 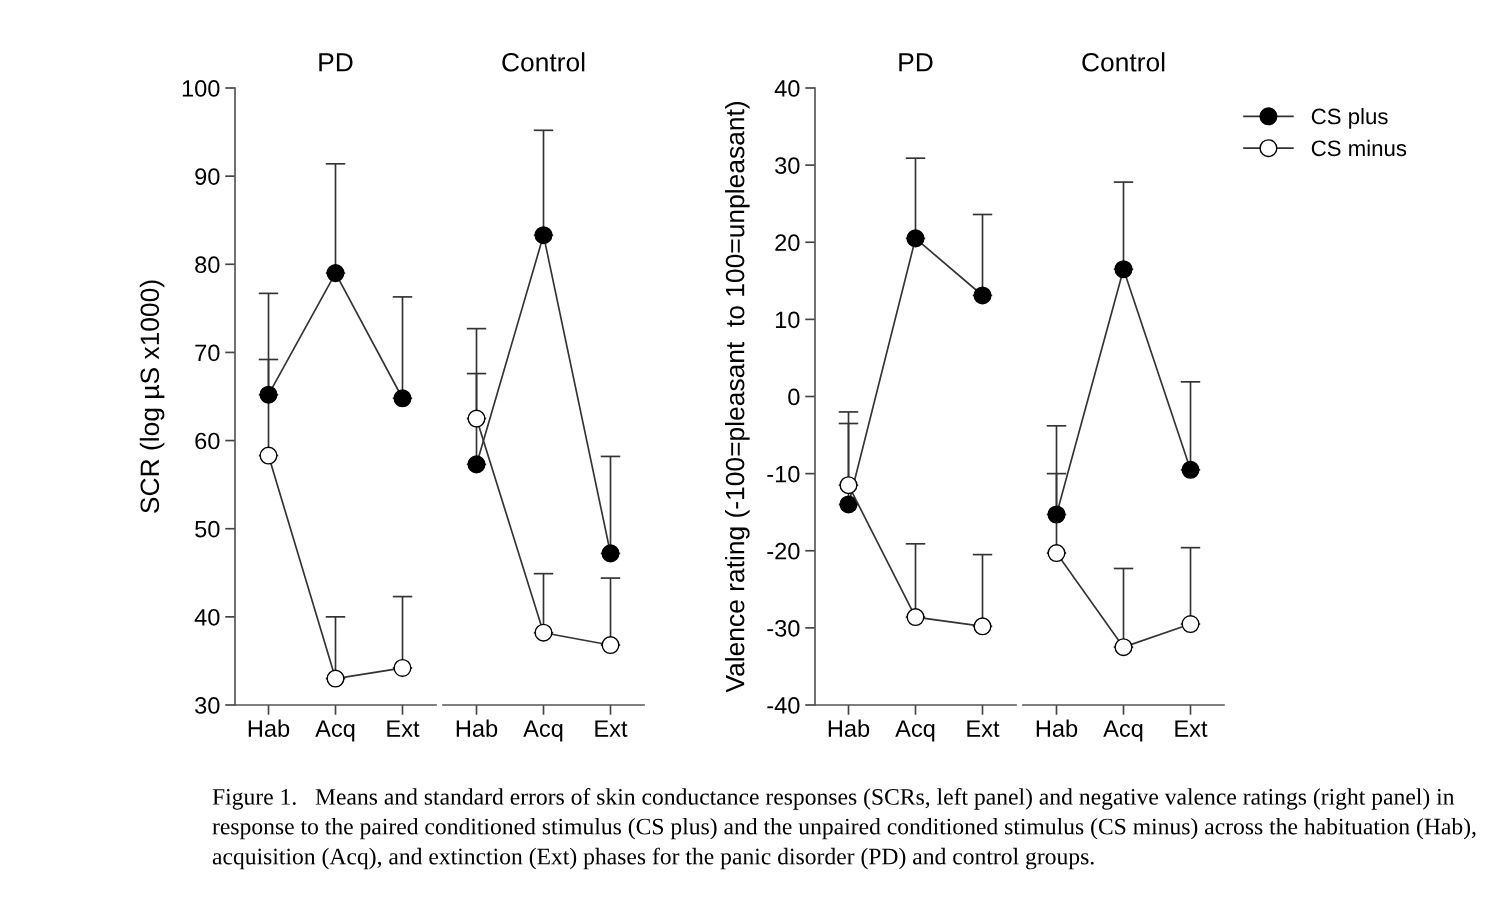 What do you see at coordinates (783, 551) in the screenshot?
I see `y-tick-label: -20` at bounding box center [783, 551].